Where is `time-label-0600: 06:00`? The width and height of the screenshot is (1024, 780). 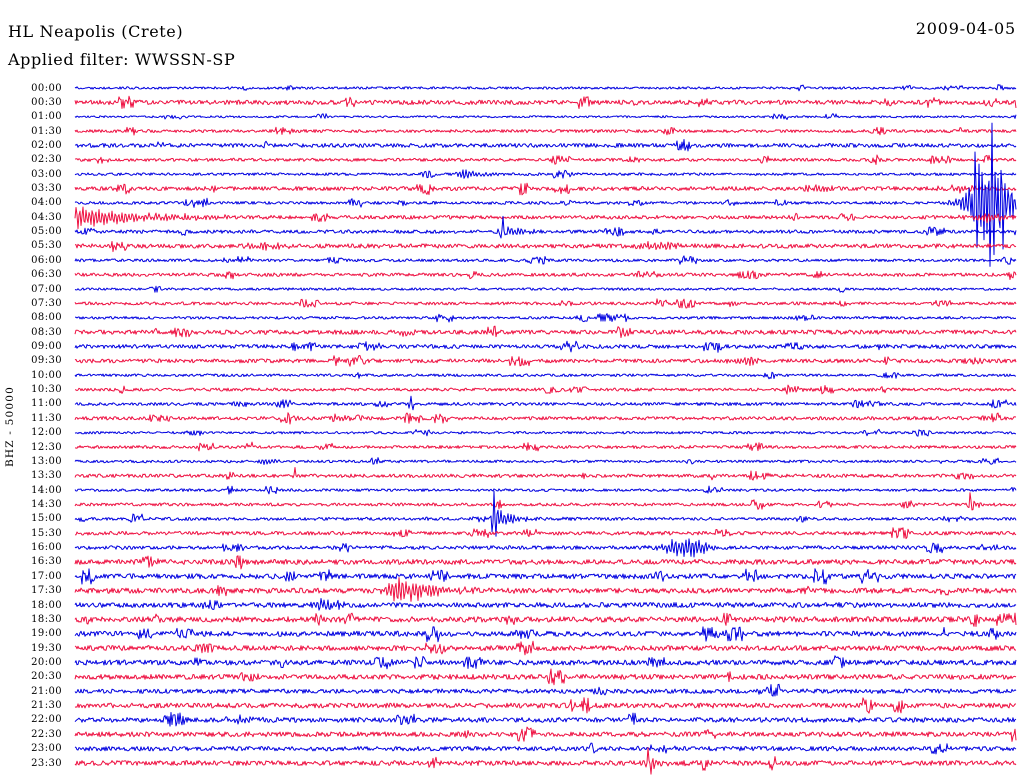 time-label-0600: 06:00 is located at coordinates (46, 260).